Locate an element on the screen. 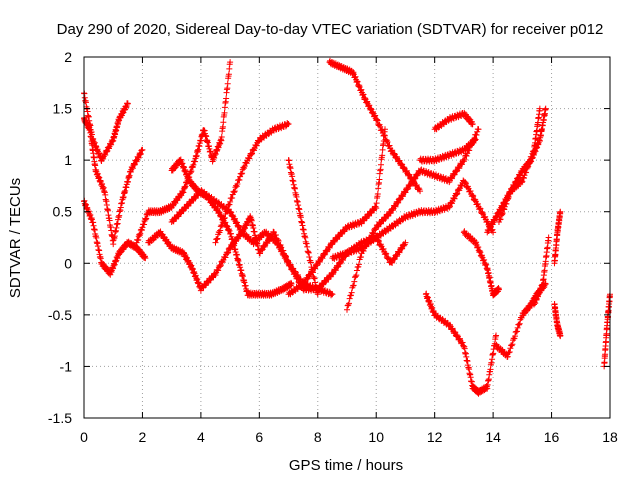 The height and width of the screenshot is (480, 640). y-tick-label: -0.5 is located at coordinates (60, 315).